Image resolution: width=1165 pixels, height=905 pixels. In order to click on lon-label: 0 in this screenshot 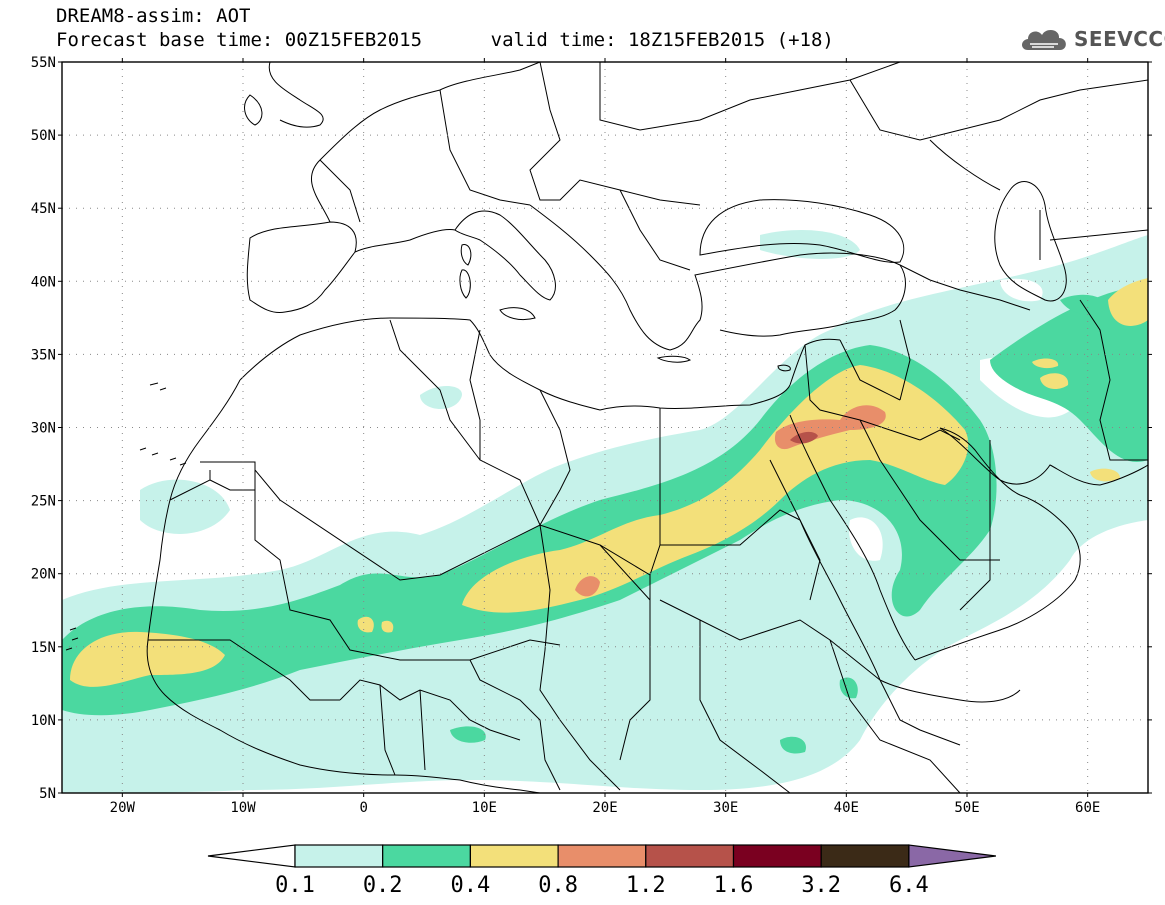, I will do `click(363, 808)`.